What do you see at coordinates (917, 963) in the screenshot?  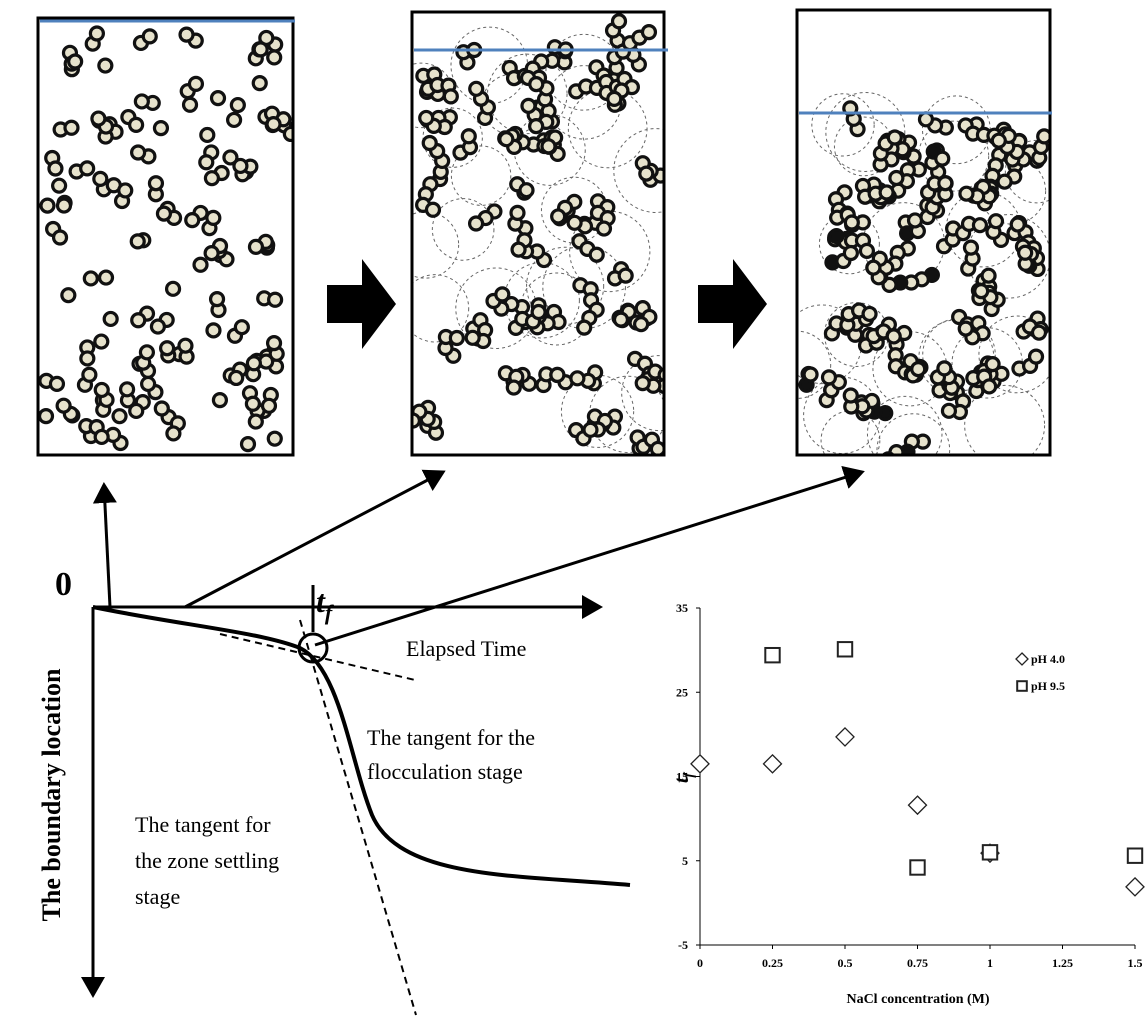 I see `x-tick-label: 0.75` at bounding box center [917, 963].